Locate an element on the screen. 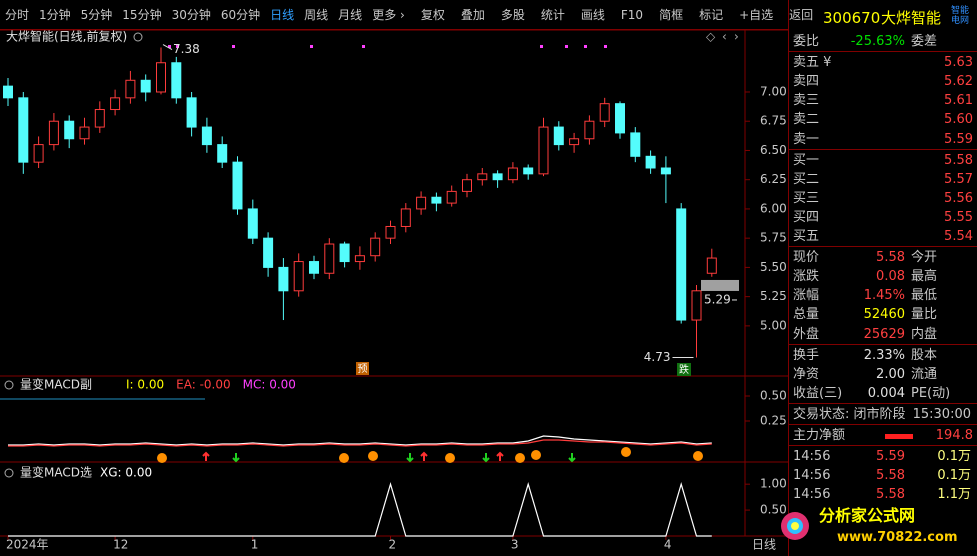 The height and width of the screenshot is (556, 977). toolbar-button: +自选 is located at coordinates (756, 15).